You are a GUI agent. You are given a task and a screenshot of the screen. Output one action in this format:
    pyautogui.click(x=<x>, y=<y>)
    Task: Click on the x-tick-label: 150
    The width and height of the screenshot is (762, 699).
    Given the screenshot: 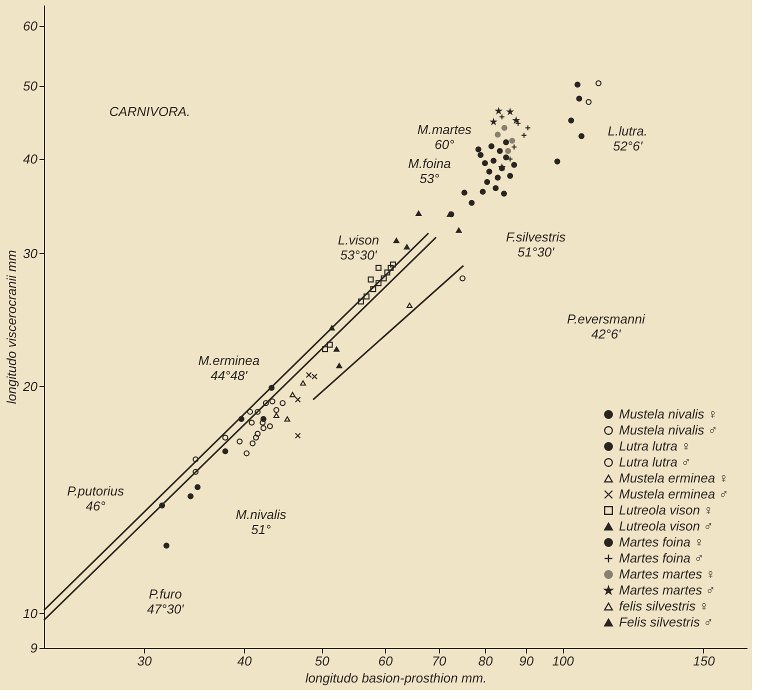 What is the action you would take?
    pyautogui.click(x=704, y=661)
    